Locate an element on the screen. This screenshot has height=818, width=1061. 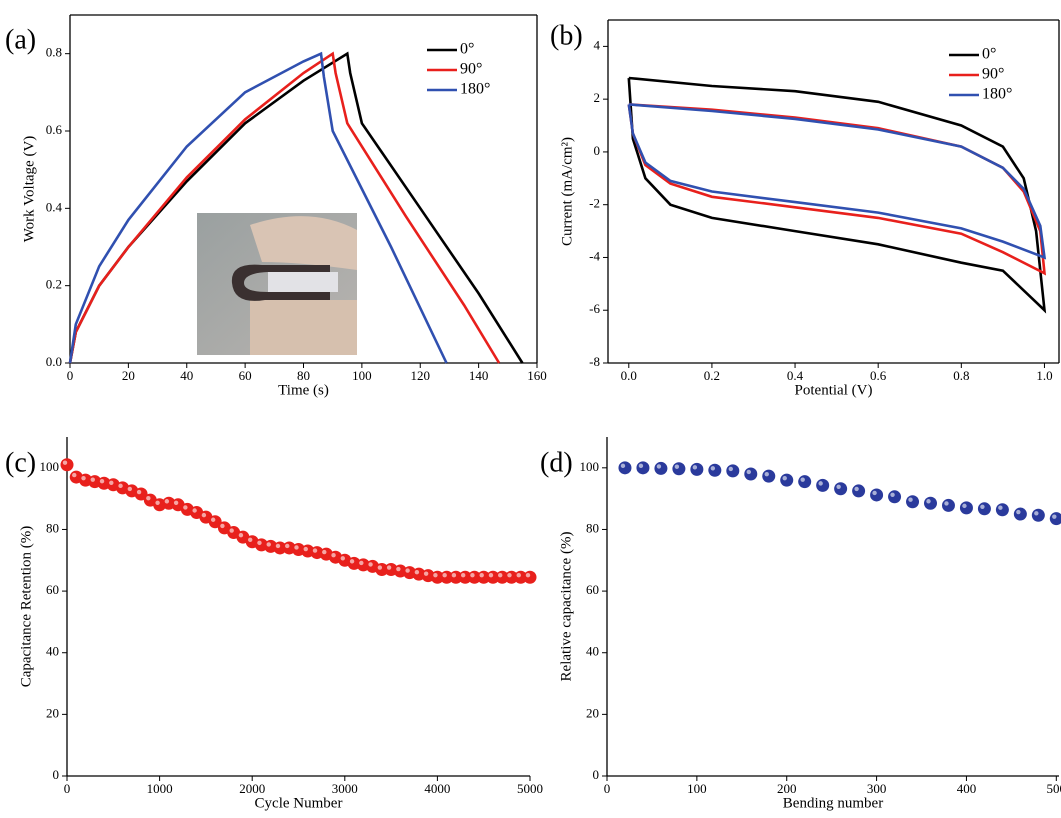
x-axis-title: Cycle Number is located at coordinates (299, 803).